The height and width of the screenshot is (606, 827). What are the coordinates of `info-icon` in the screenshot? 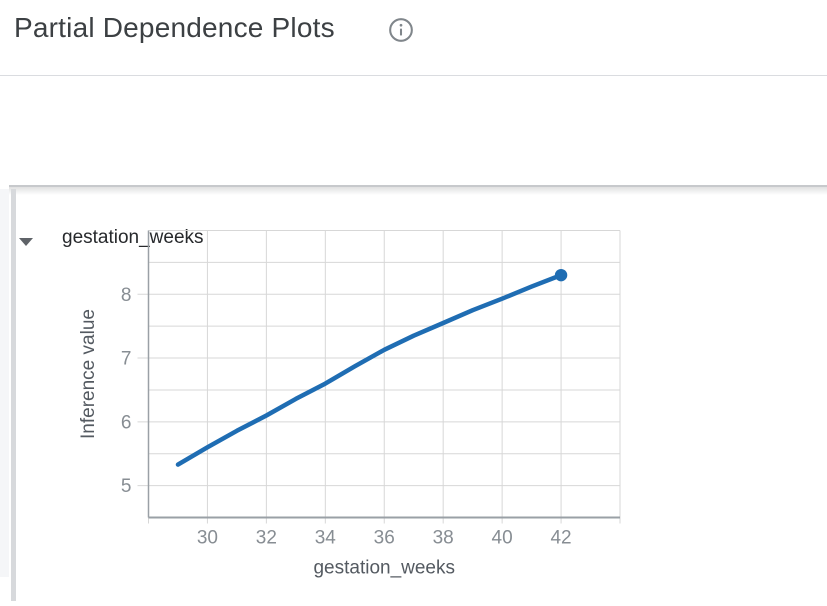 It's located at (401, 30).